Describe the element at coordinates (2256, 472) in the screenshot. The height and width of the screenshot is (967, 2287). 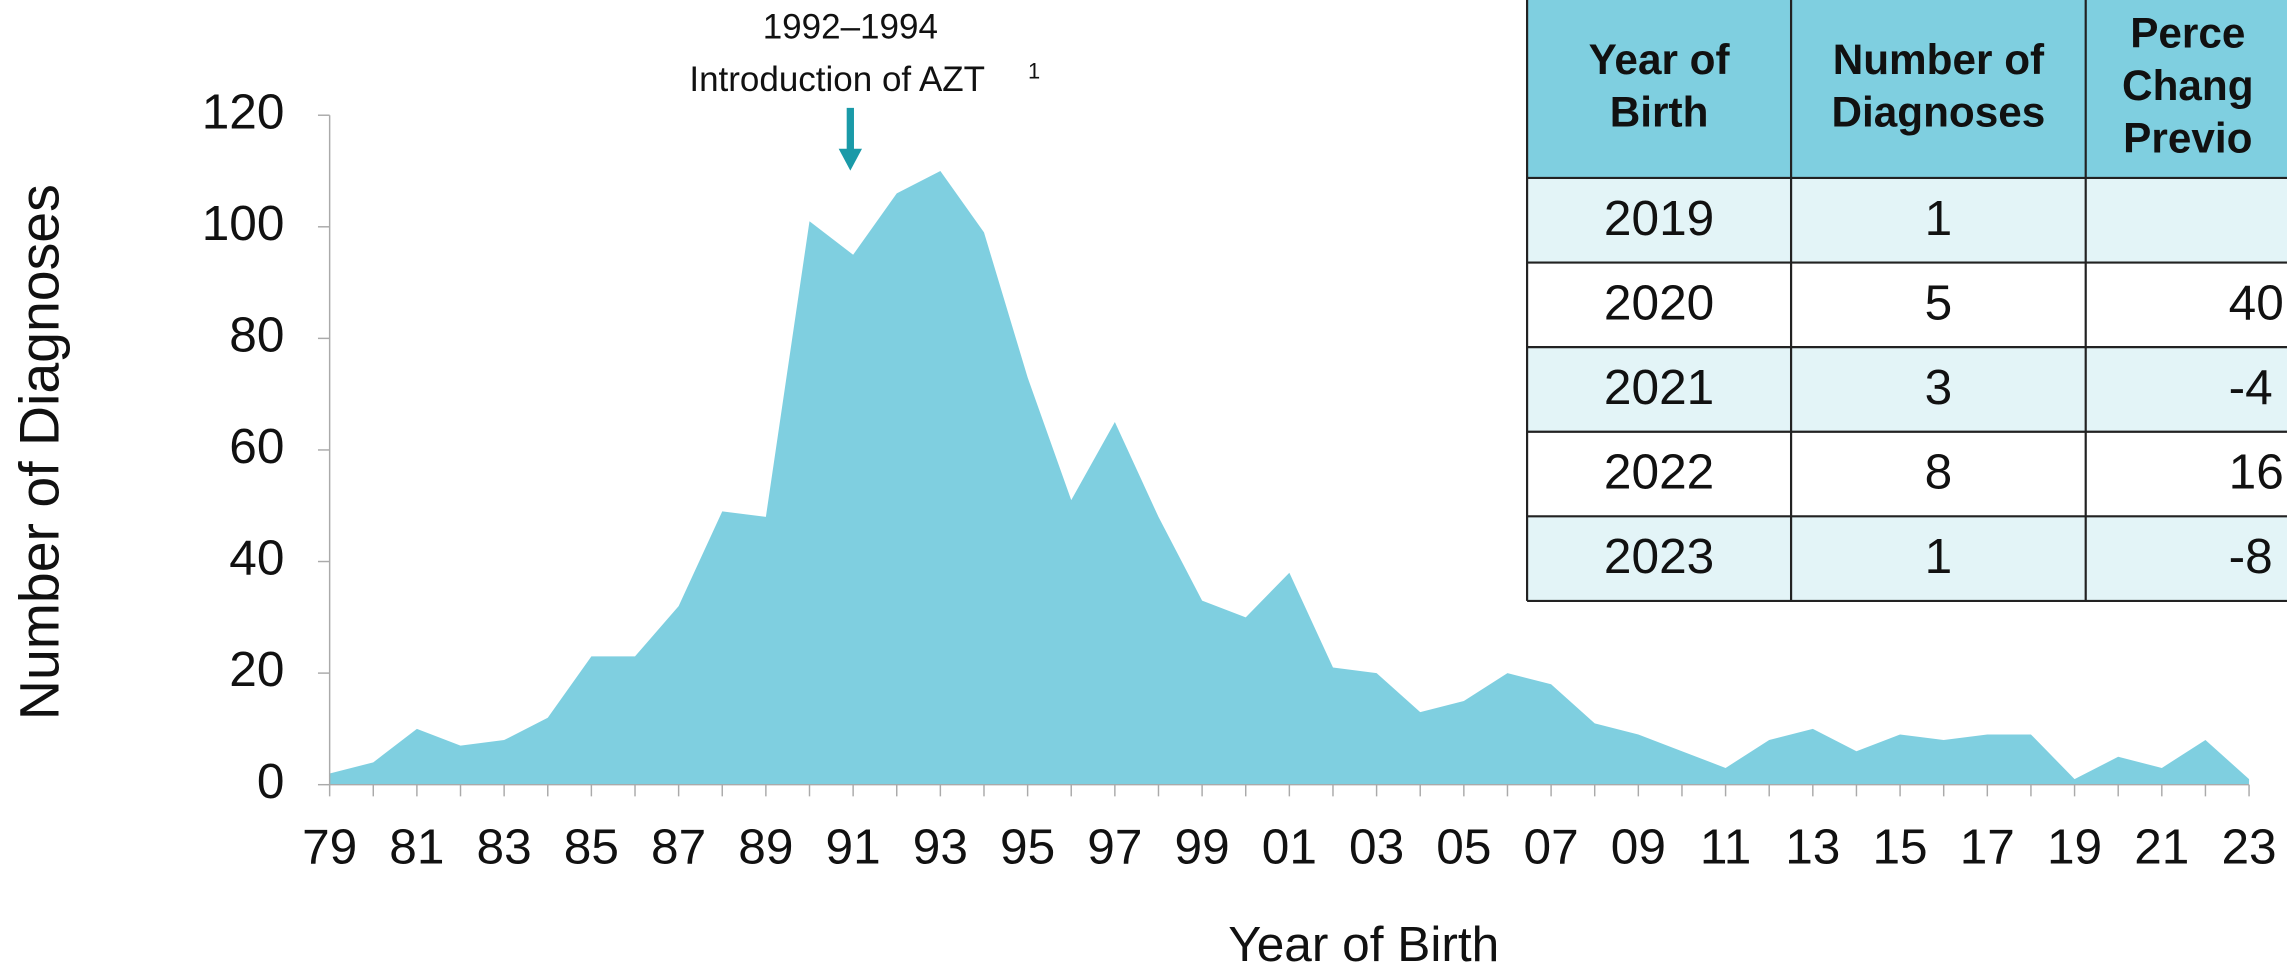
I see `table-cell: 16` at that location.